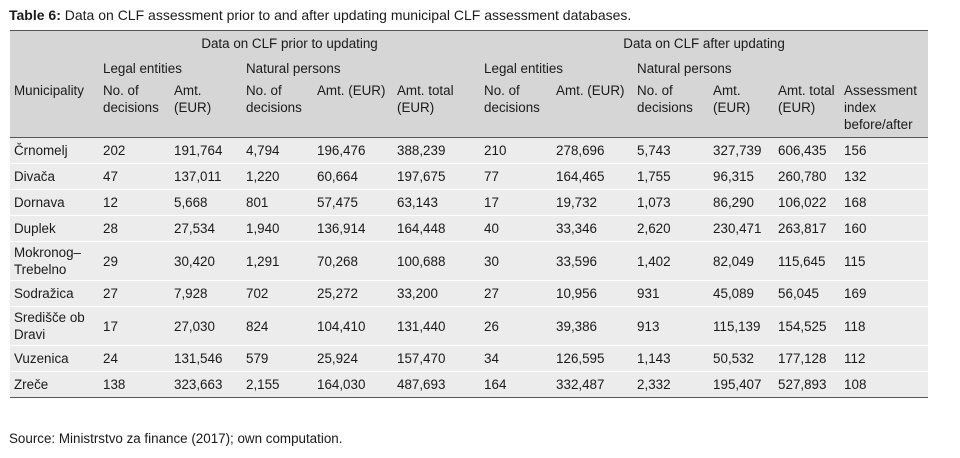  I want to click on header-legal-prior: Legal entities, so click(170, 68).